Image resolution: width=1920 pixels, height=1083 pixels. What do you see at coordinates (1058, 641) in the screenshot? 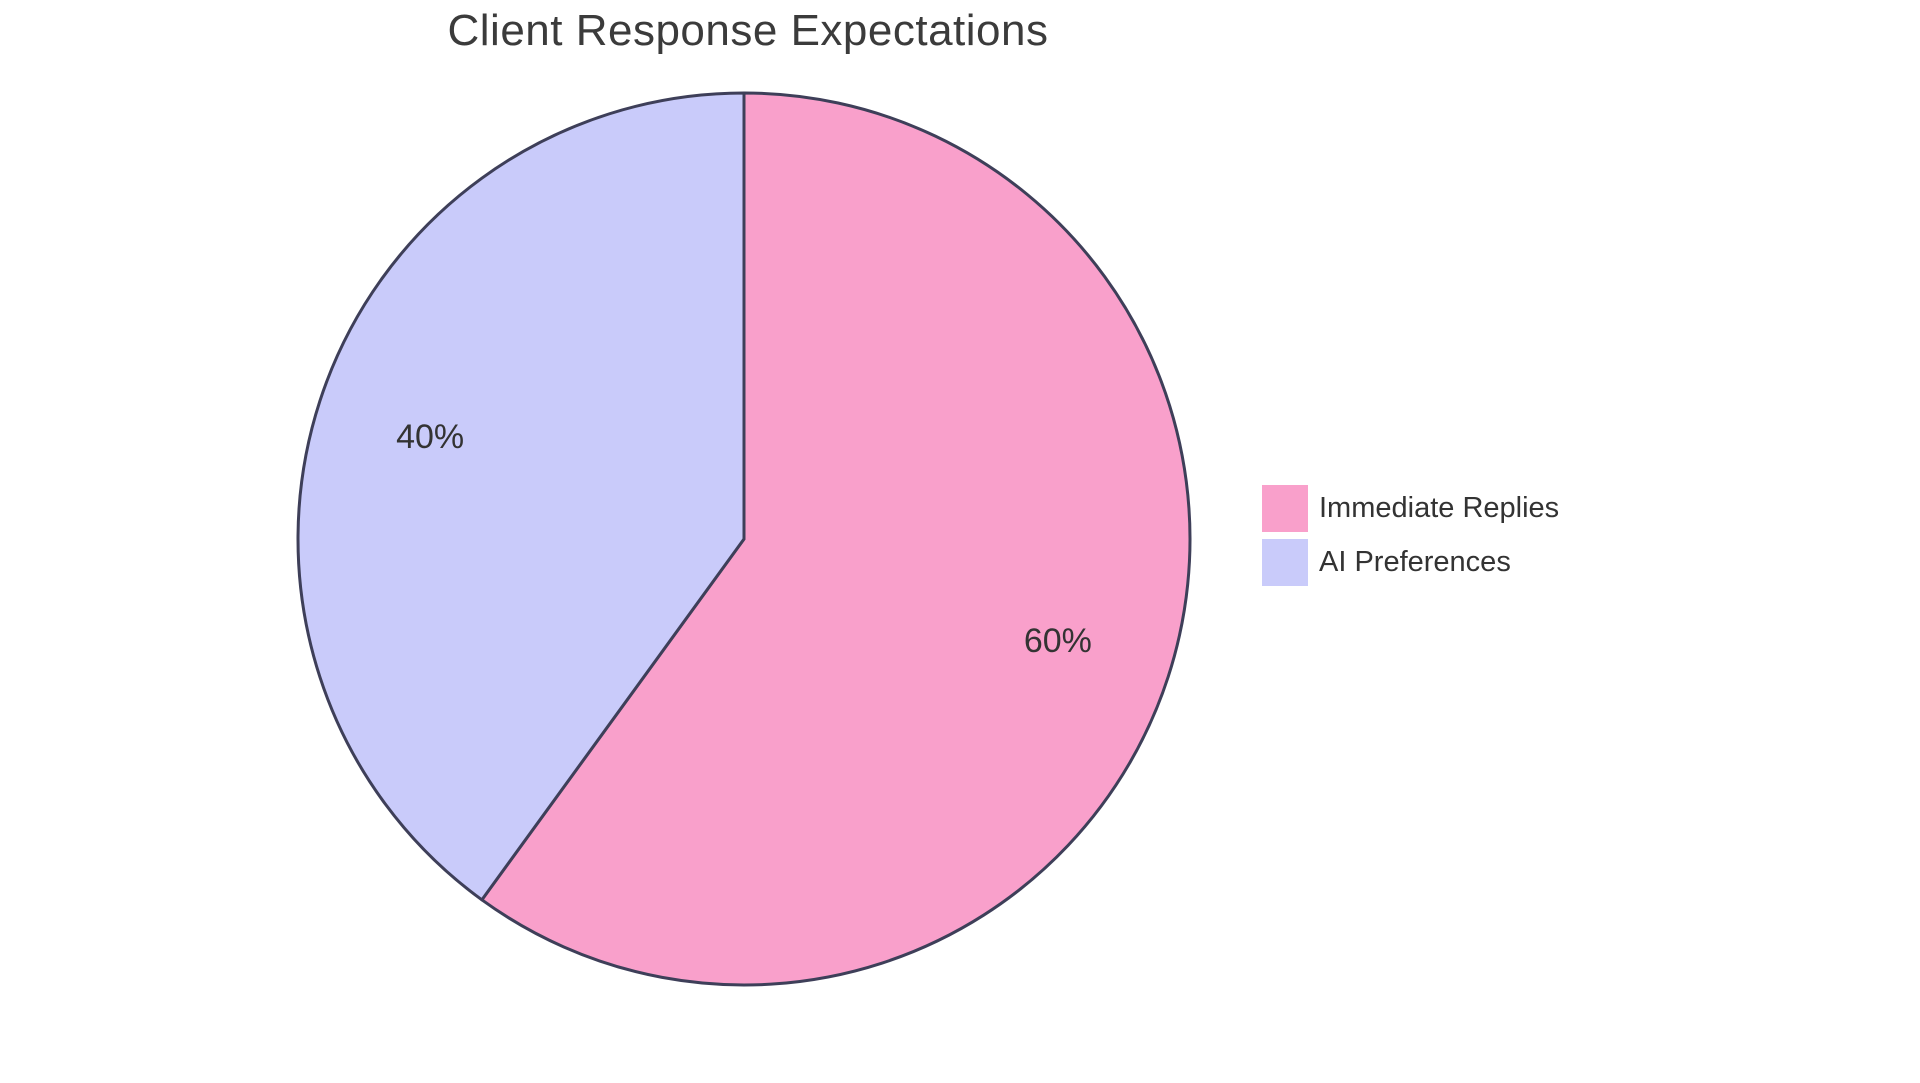
I see `pie-percent-label-immediate-replies: 60%` at bounding box center [1058, 641].